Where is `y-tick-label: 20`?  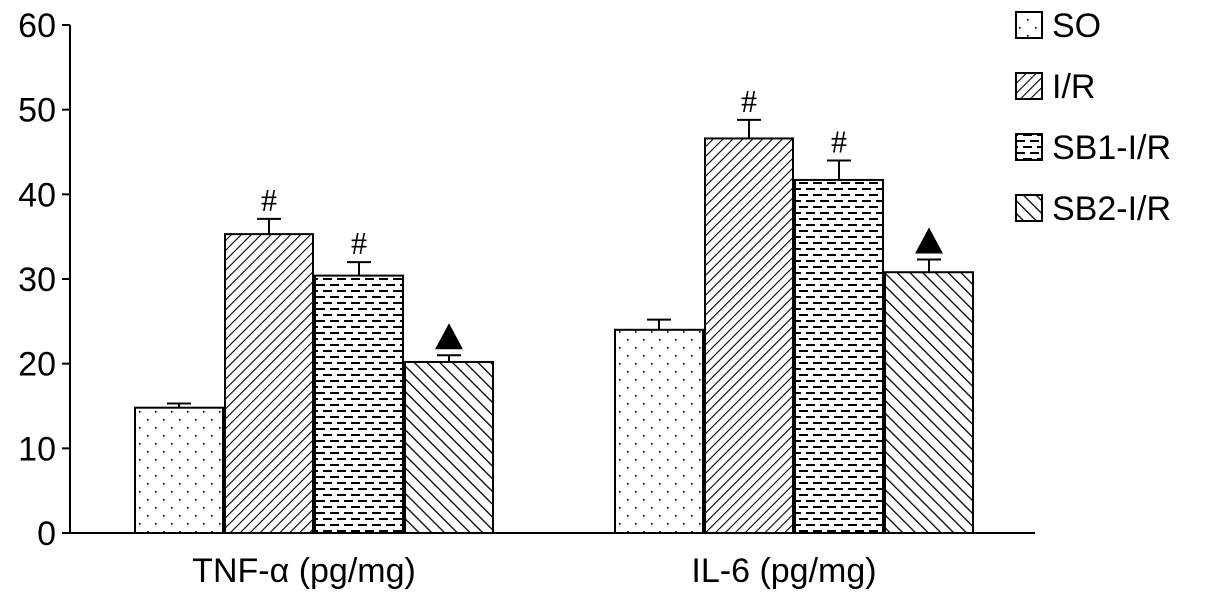
y-tick-label: 20 is located at coordinates (37, 365).